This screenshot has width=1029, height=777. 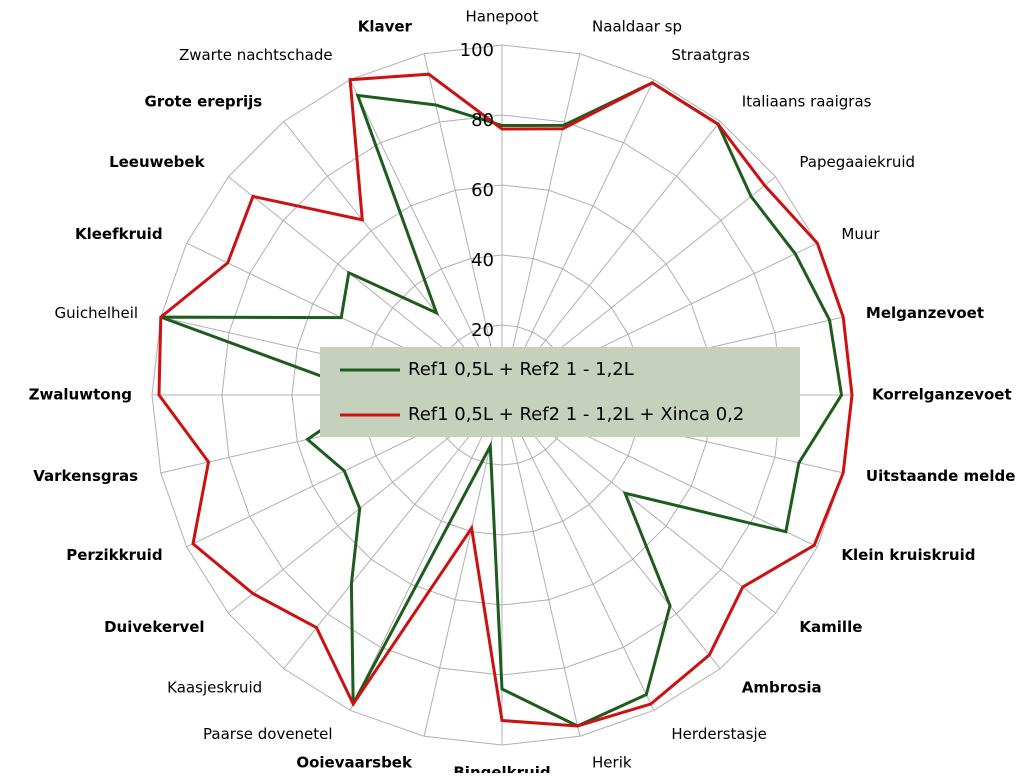 I want to click on y-tick-label: 60, so click(x=482, y=190).